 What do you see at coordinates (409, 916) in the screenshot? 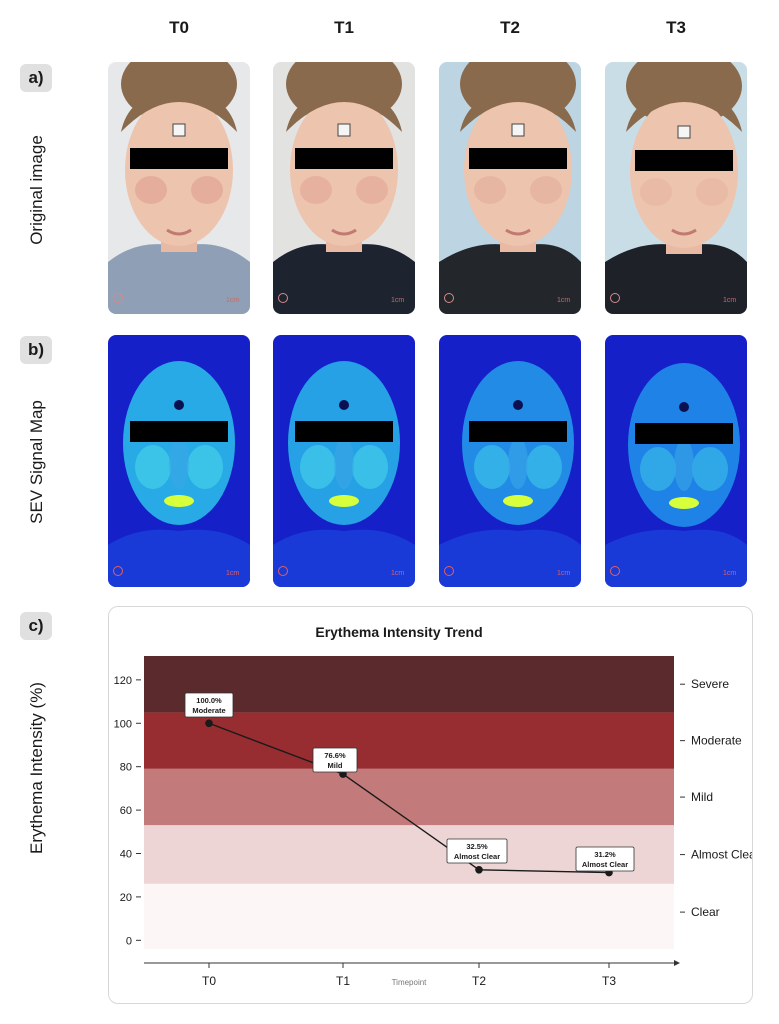
I see `severity-band-clear` at bounding box center [409, 916].